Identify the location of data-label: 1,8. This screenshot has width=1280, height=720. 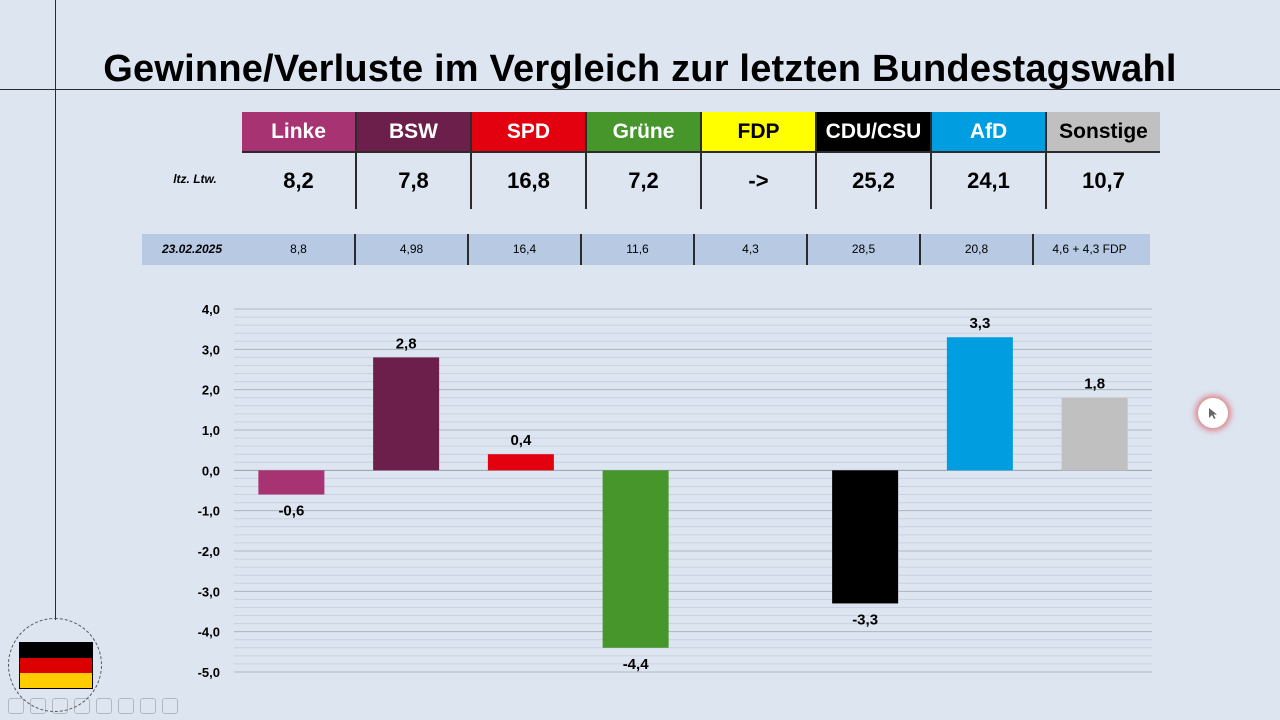
(1094, 384).